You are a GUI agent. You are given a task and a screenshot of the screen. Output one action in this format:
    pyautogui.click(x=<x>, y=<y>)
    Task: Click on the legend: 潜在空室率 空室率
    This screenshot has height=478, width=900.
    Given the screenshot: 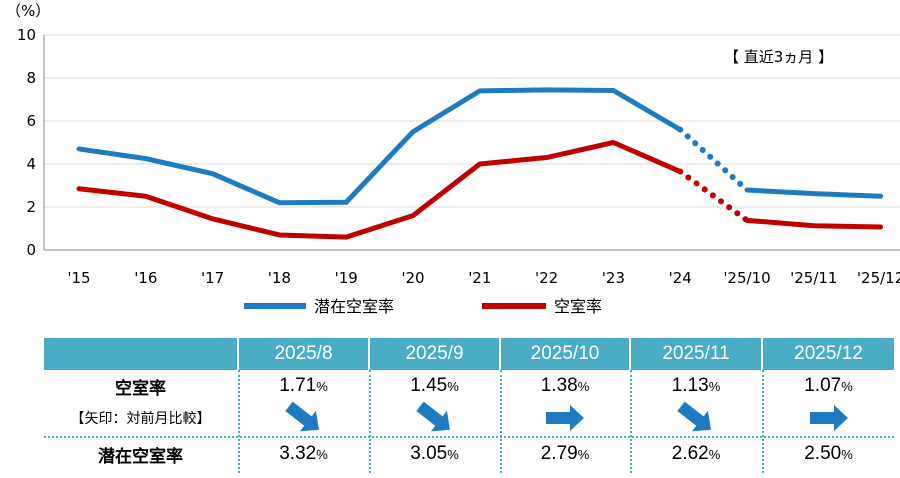 What is the action you would take?
    pyautogui.click(x=423, y=306)
    